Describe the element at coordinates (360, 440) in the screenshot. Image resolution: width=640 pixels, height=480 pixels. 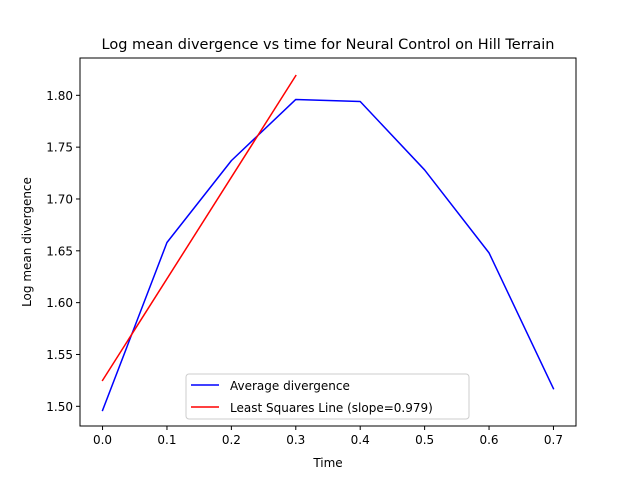
I see `x-tick-label: 0.4` at that location.